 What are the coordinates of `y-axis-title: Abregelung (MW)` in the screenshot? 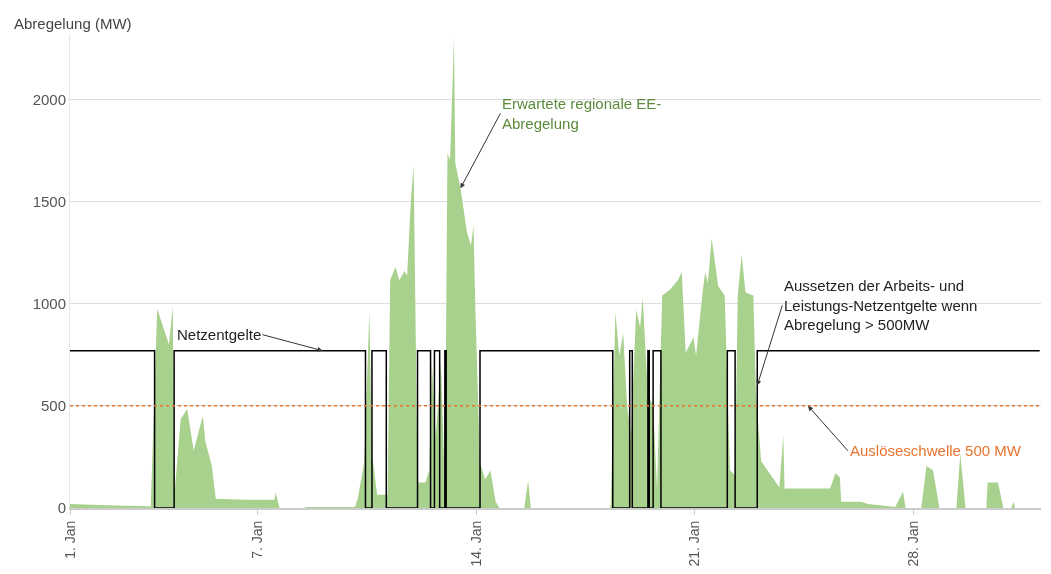 It's located at (73, 23).